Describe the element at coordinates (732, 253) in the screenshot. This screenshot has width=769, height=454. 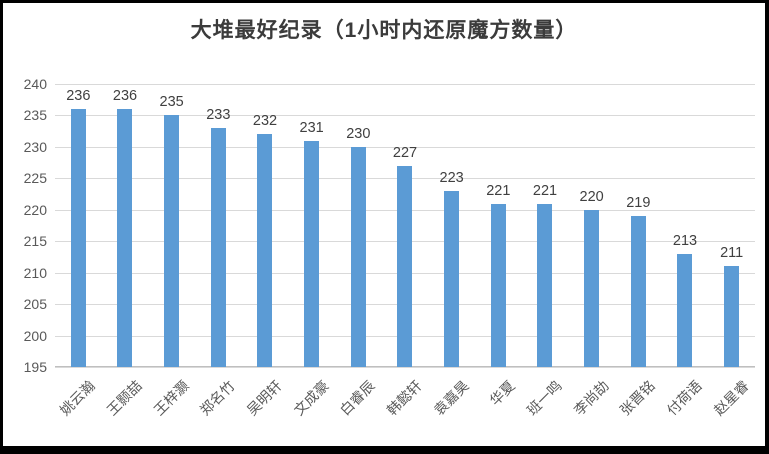
I see `bar-value-label: 211` at that location.